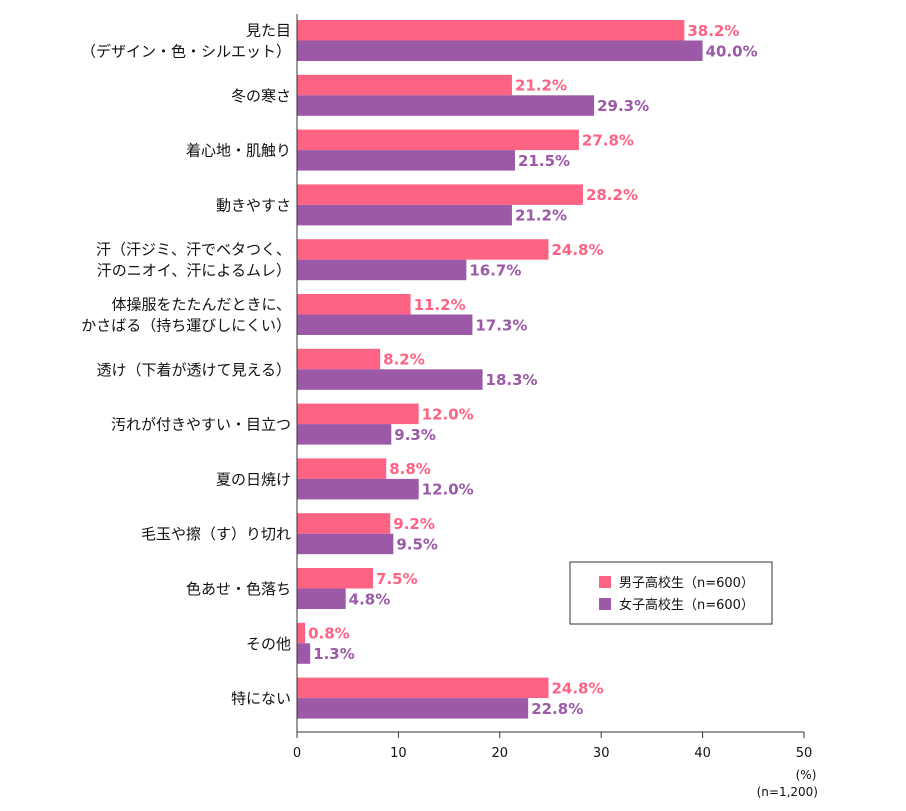 Image resolution: width=906 pixels, height=811 pixels. I want to click on x-tick-label-0: 0, so click(297, 753).